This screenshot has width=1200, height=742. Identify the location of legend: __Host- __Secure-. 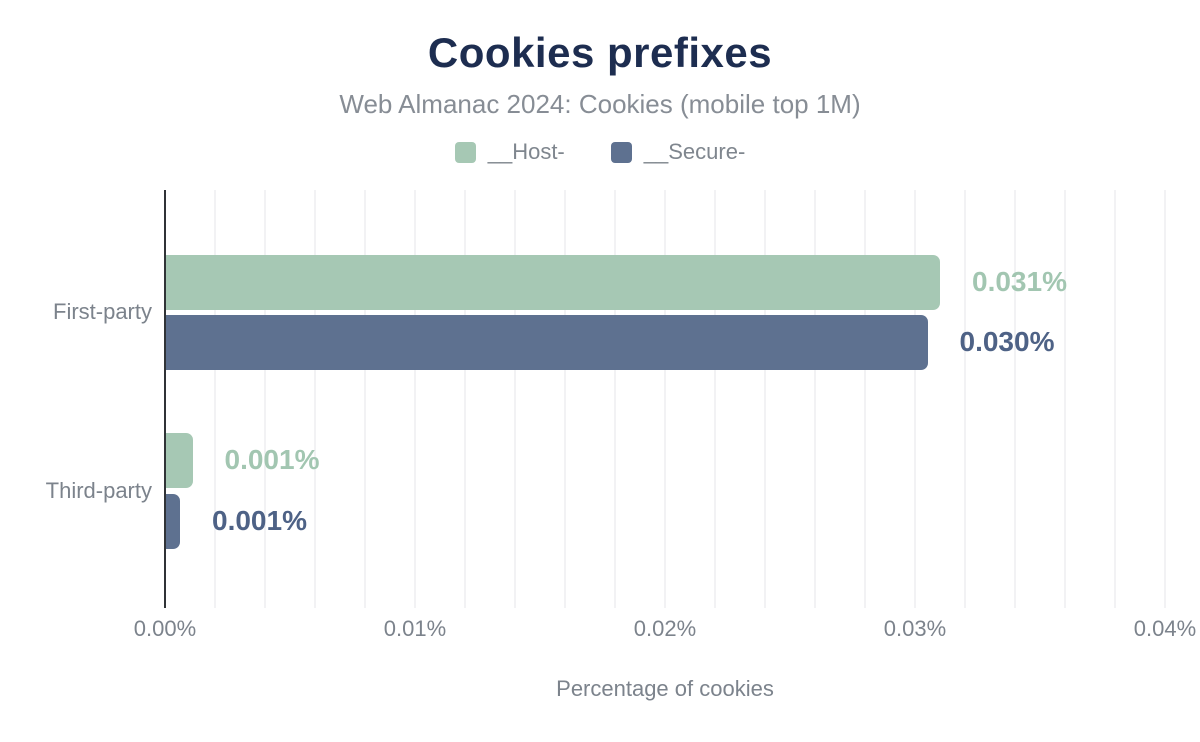
(600, 152).